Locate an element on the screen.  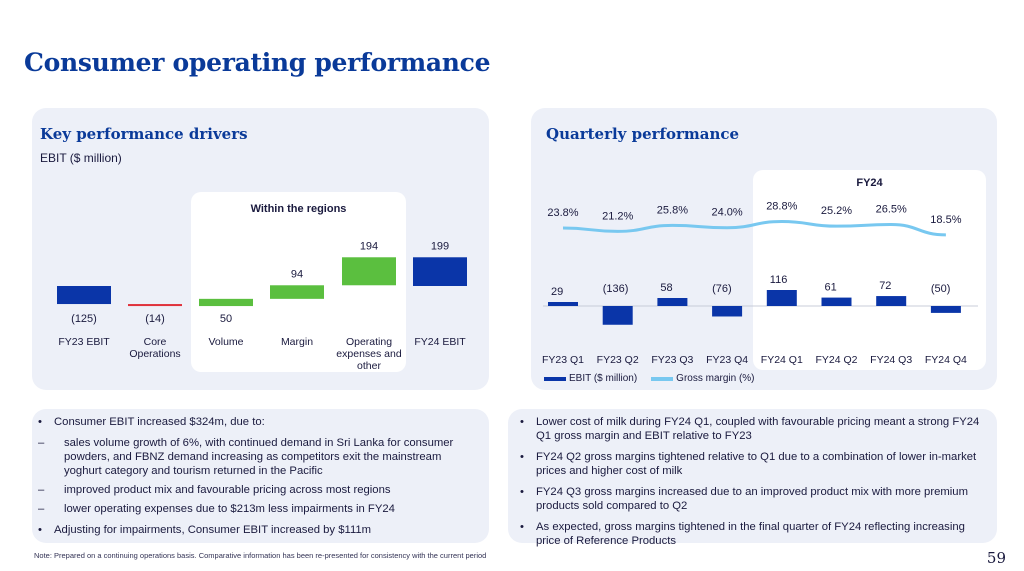
page-number: 59 is located at coordinates (996, 558).